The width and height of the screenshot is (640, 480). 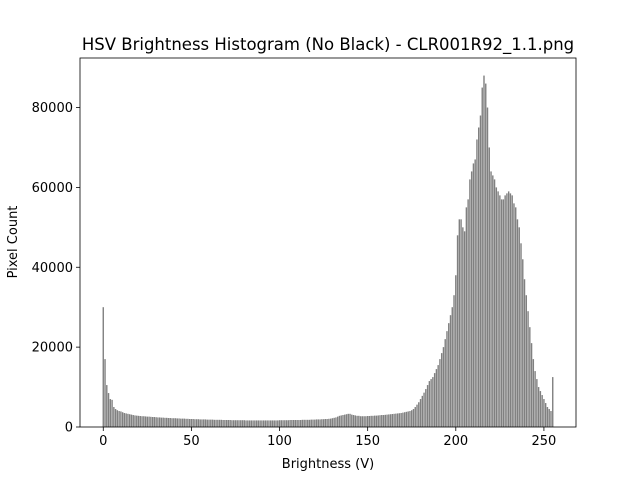 I want to click on x-tick-label: 250, so click(x=544, y=441).